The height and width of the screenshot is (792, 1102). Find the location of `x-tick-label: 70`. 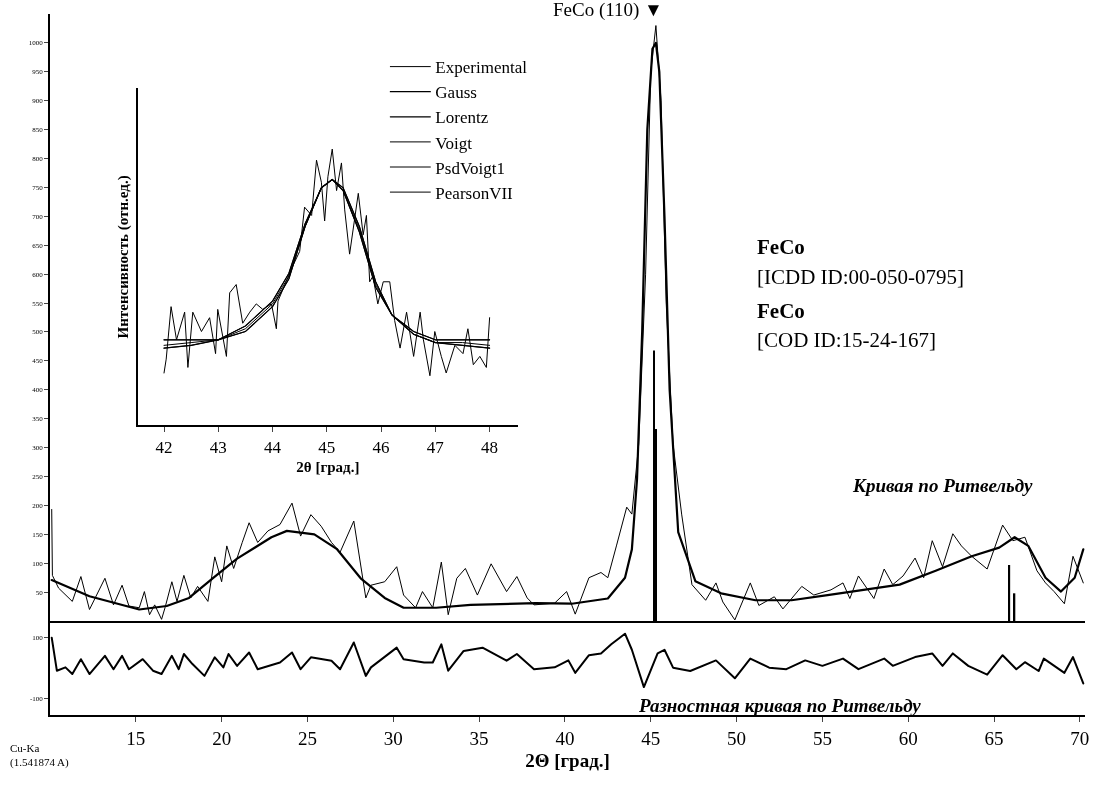

x-tick-label: 70 is located at coordinates (1080, 738).